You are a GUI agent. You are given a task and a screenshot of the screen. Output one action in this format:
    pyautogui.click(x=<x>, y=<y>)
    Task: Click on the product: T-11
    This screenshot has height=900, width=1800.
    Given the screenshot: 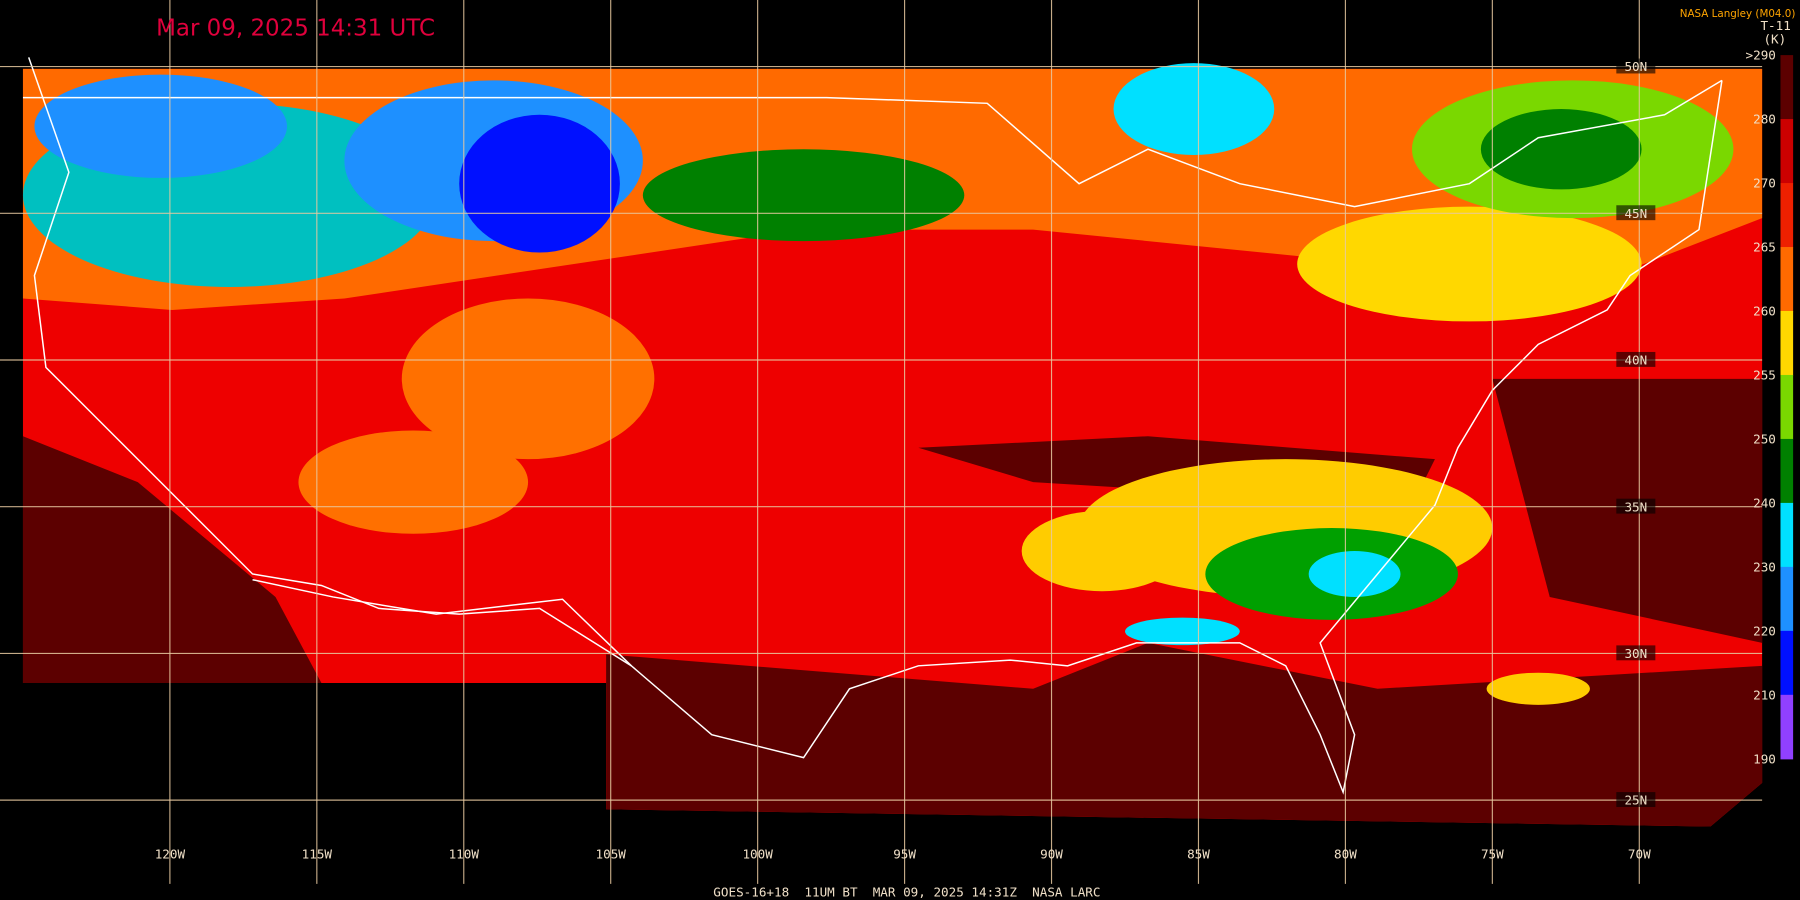 What is the action you would take?
    pyautogui.click(x=1775, y=25)
    